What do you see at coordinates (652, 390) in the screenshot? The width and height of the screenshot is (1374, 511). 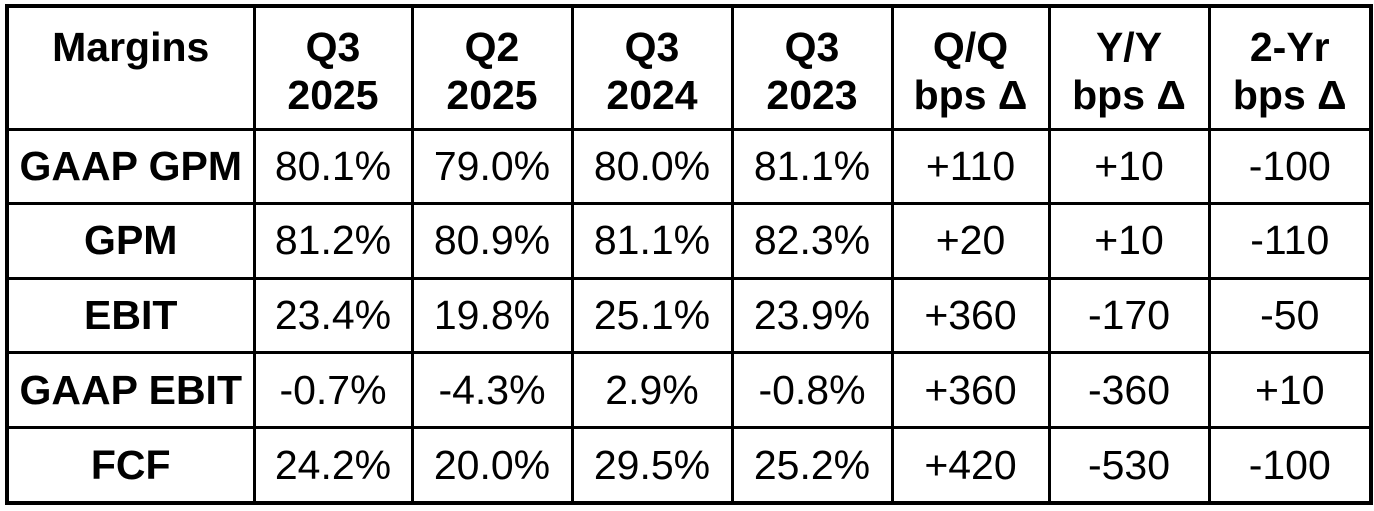 I see `table-cell: 2.9%` at bounding box center [652, 390].